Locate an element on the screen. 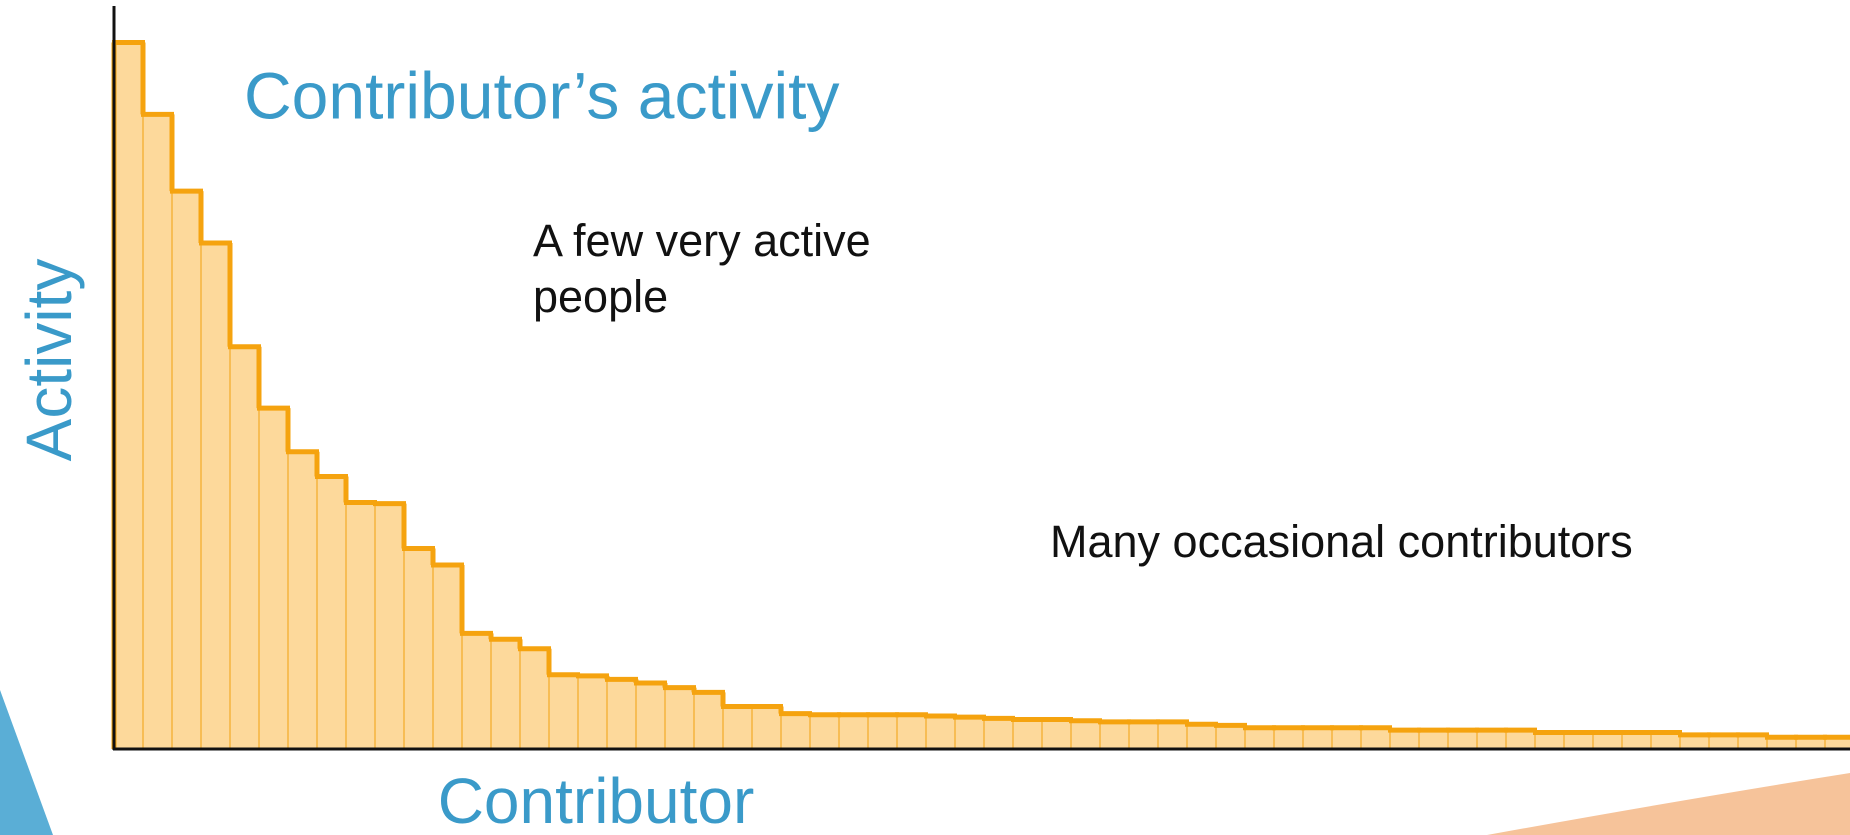  decor-right is located at coordinates (1668, 804).